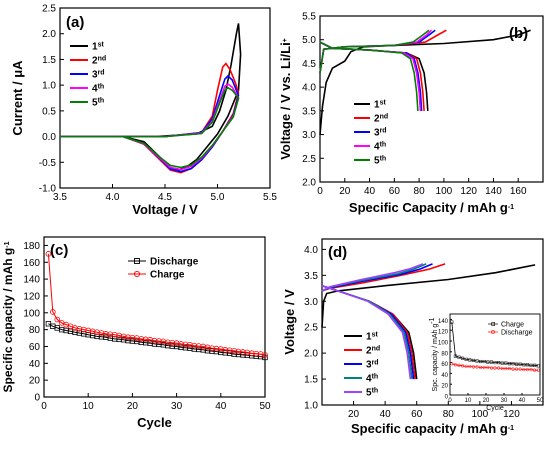  What do you see at coordinates (218, 197) in the screenshot?
I see `x-tick-label: 5.0` at bounding box center [218, 197].